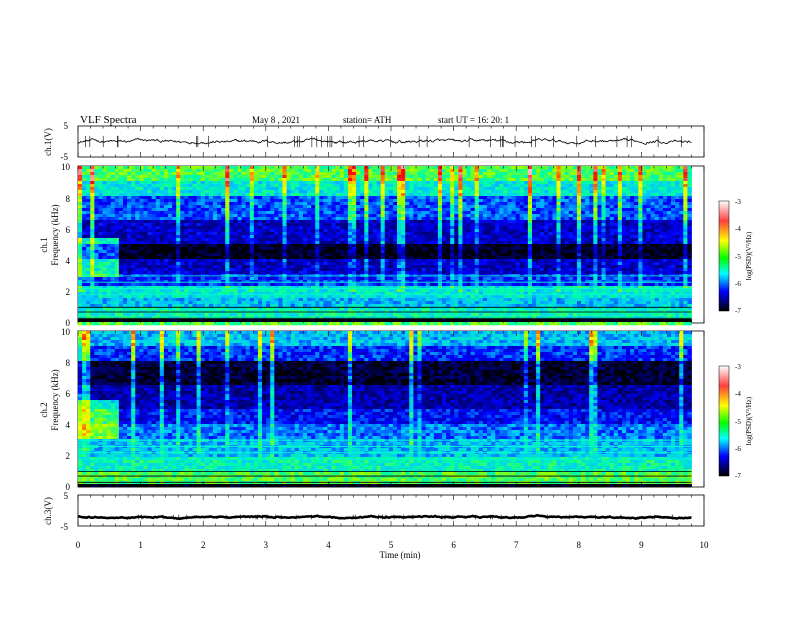 Image resolution: width=792 pixels, height=617 pixels. Describe the element at coordinates (65, 157) in the screenshot. I see `ch1-ytick-bottom: -5` at that location.